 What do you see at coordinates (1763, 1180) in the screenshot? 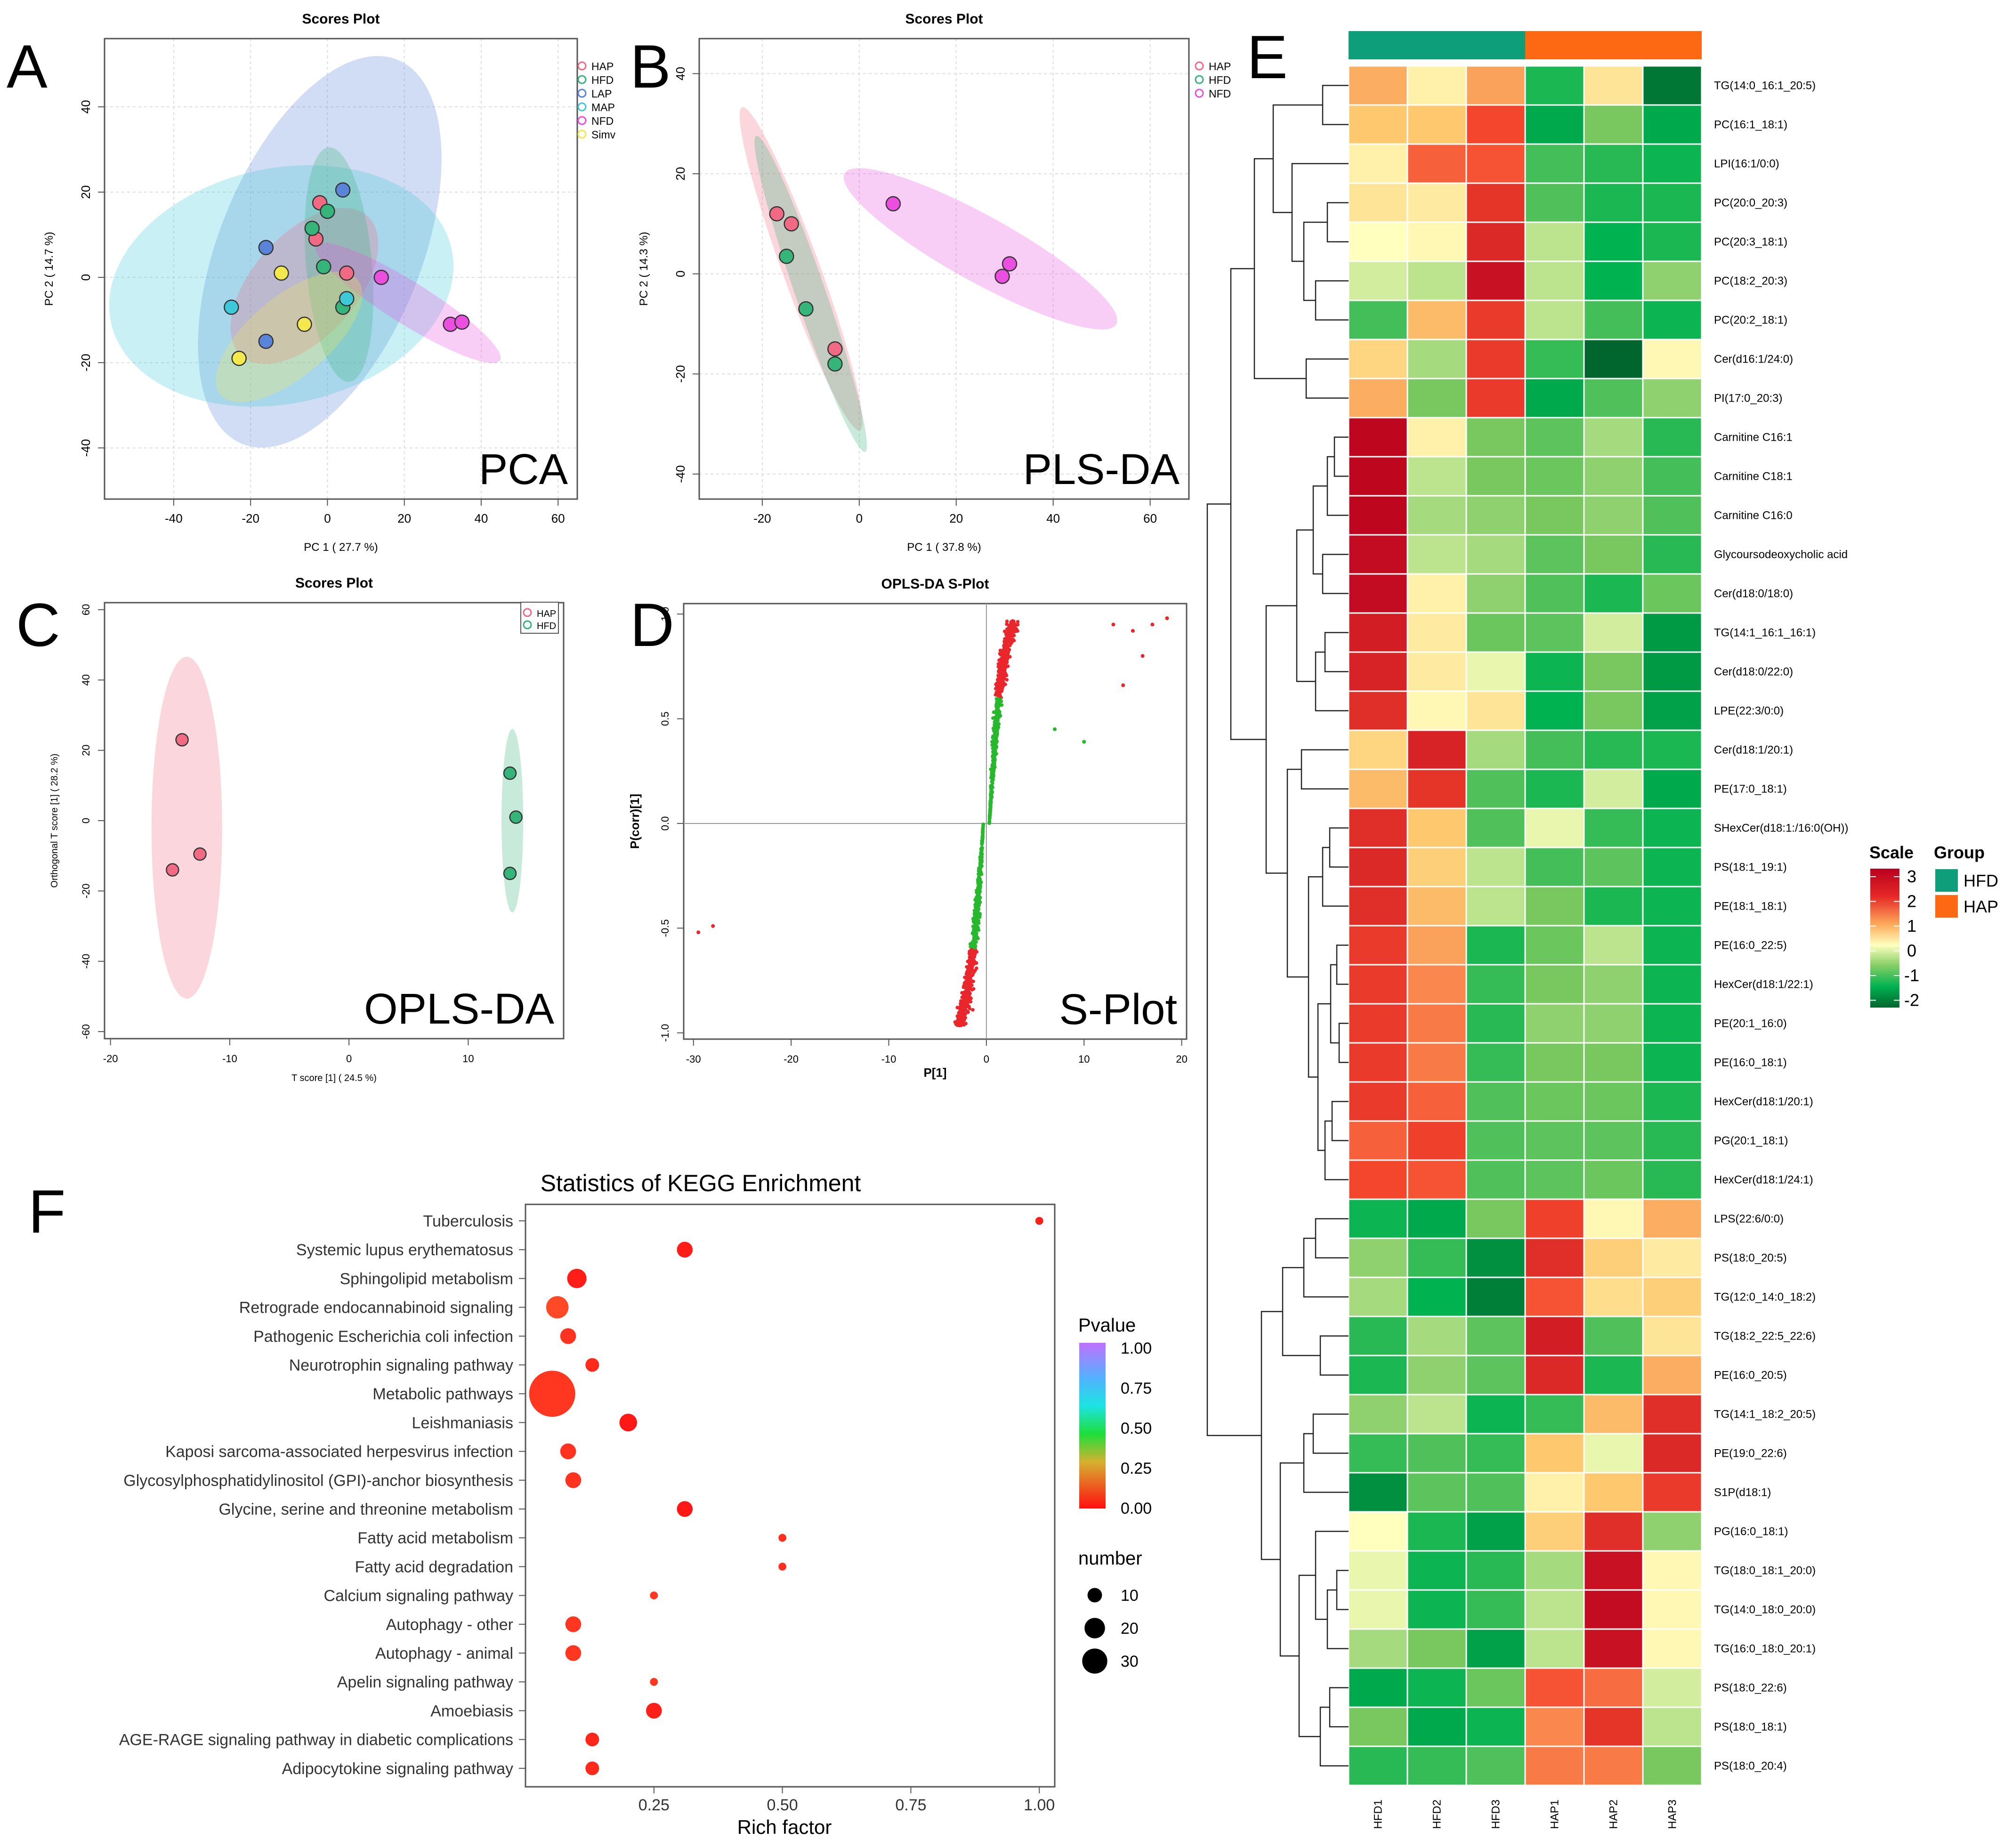
I see `row-label: HexCer(d18:1/24:1)` at bounding box center [1763, 1180].